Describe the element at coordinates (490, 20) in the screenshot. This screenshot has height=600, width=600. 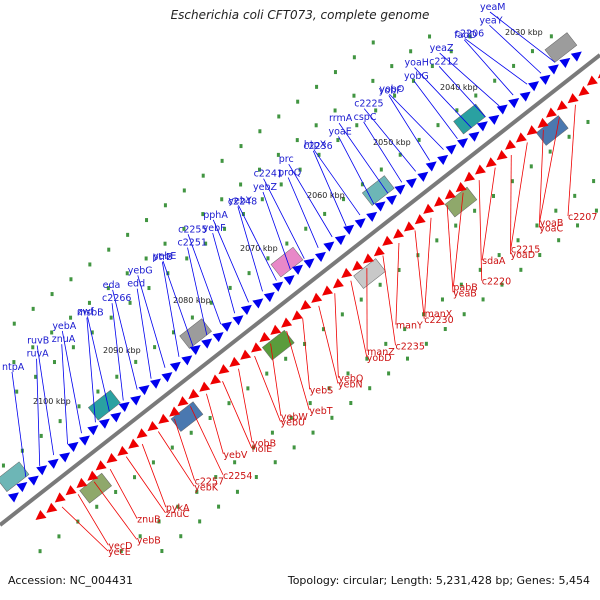
I see `forward-gene-label: yeaY` at that location.